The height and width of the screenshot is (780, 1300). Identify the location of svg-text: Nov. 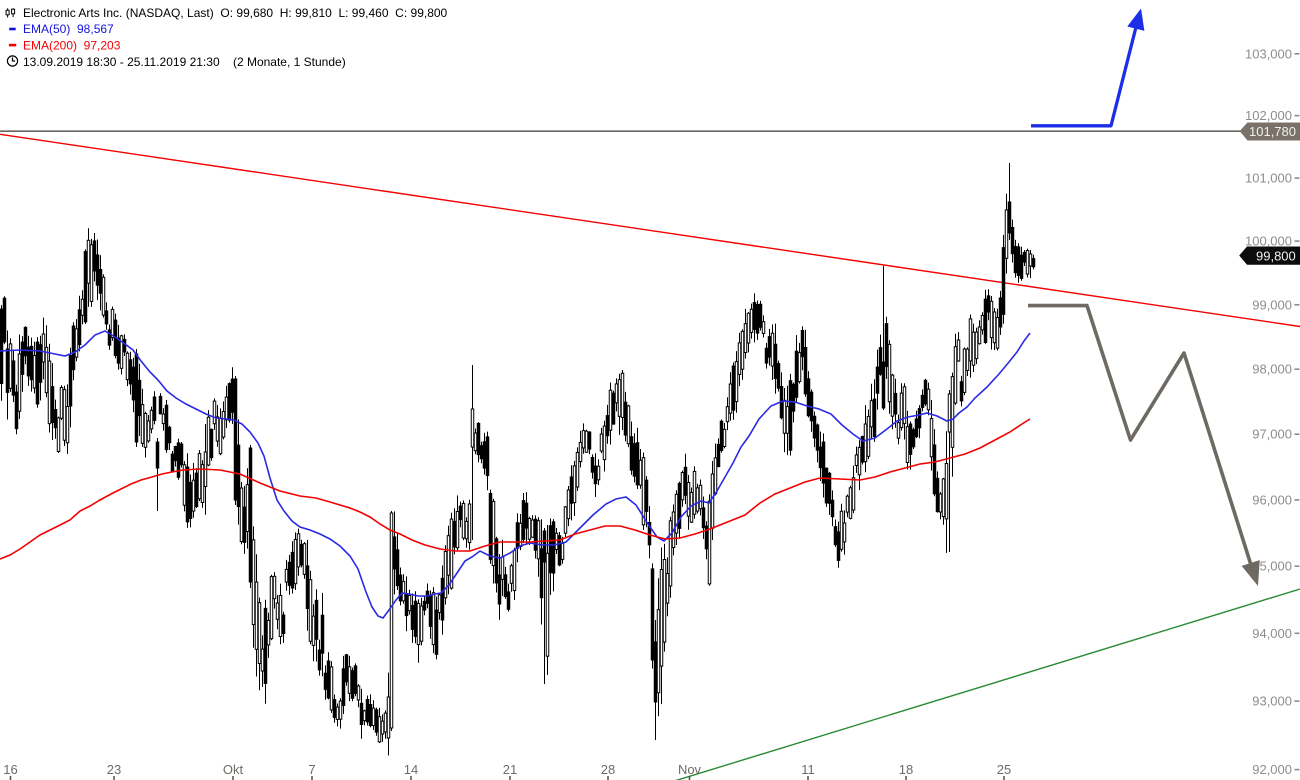
(690, 769).